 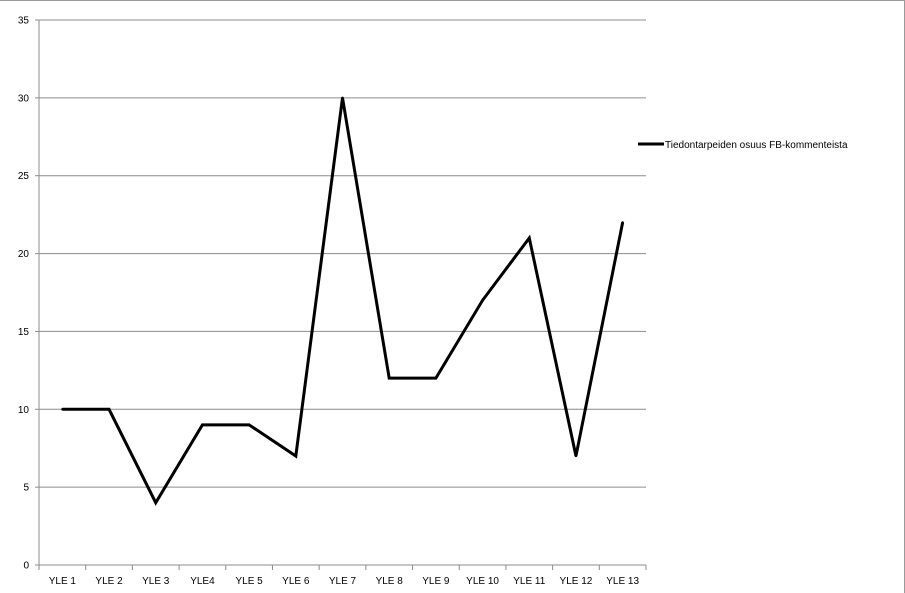 What do you see at coordinates (156, 581) in the screenshot?
I see `x-tick-label: YLE 3` at bounding box center [156, 581].